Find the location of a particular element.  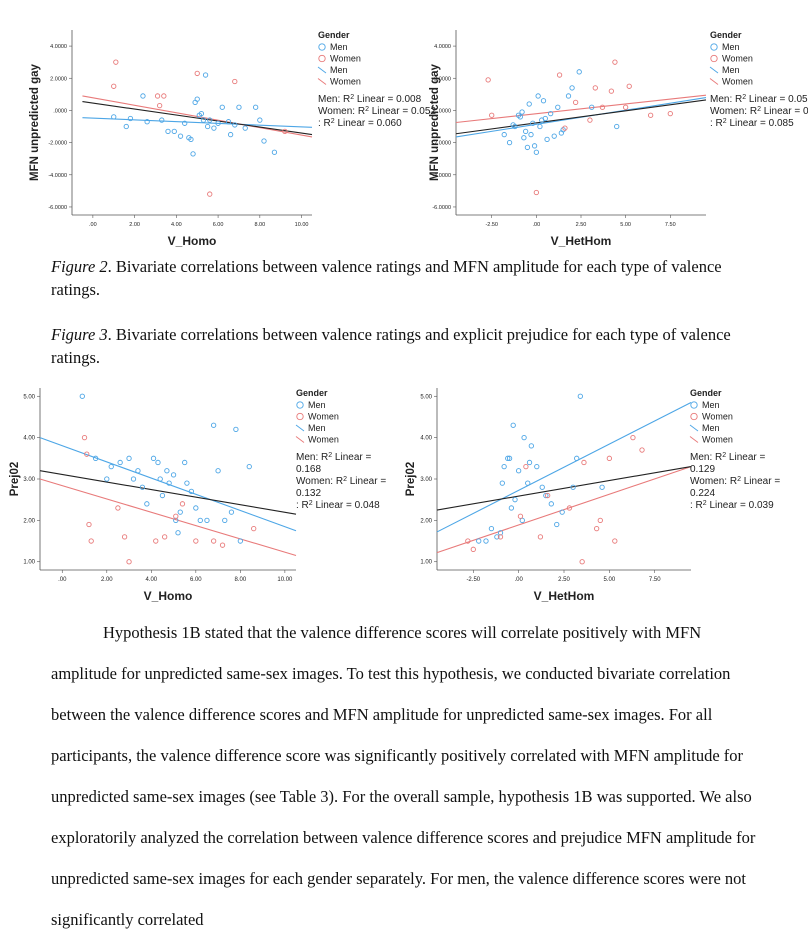

legend-marker-icon is located at coordinates (714, 58).